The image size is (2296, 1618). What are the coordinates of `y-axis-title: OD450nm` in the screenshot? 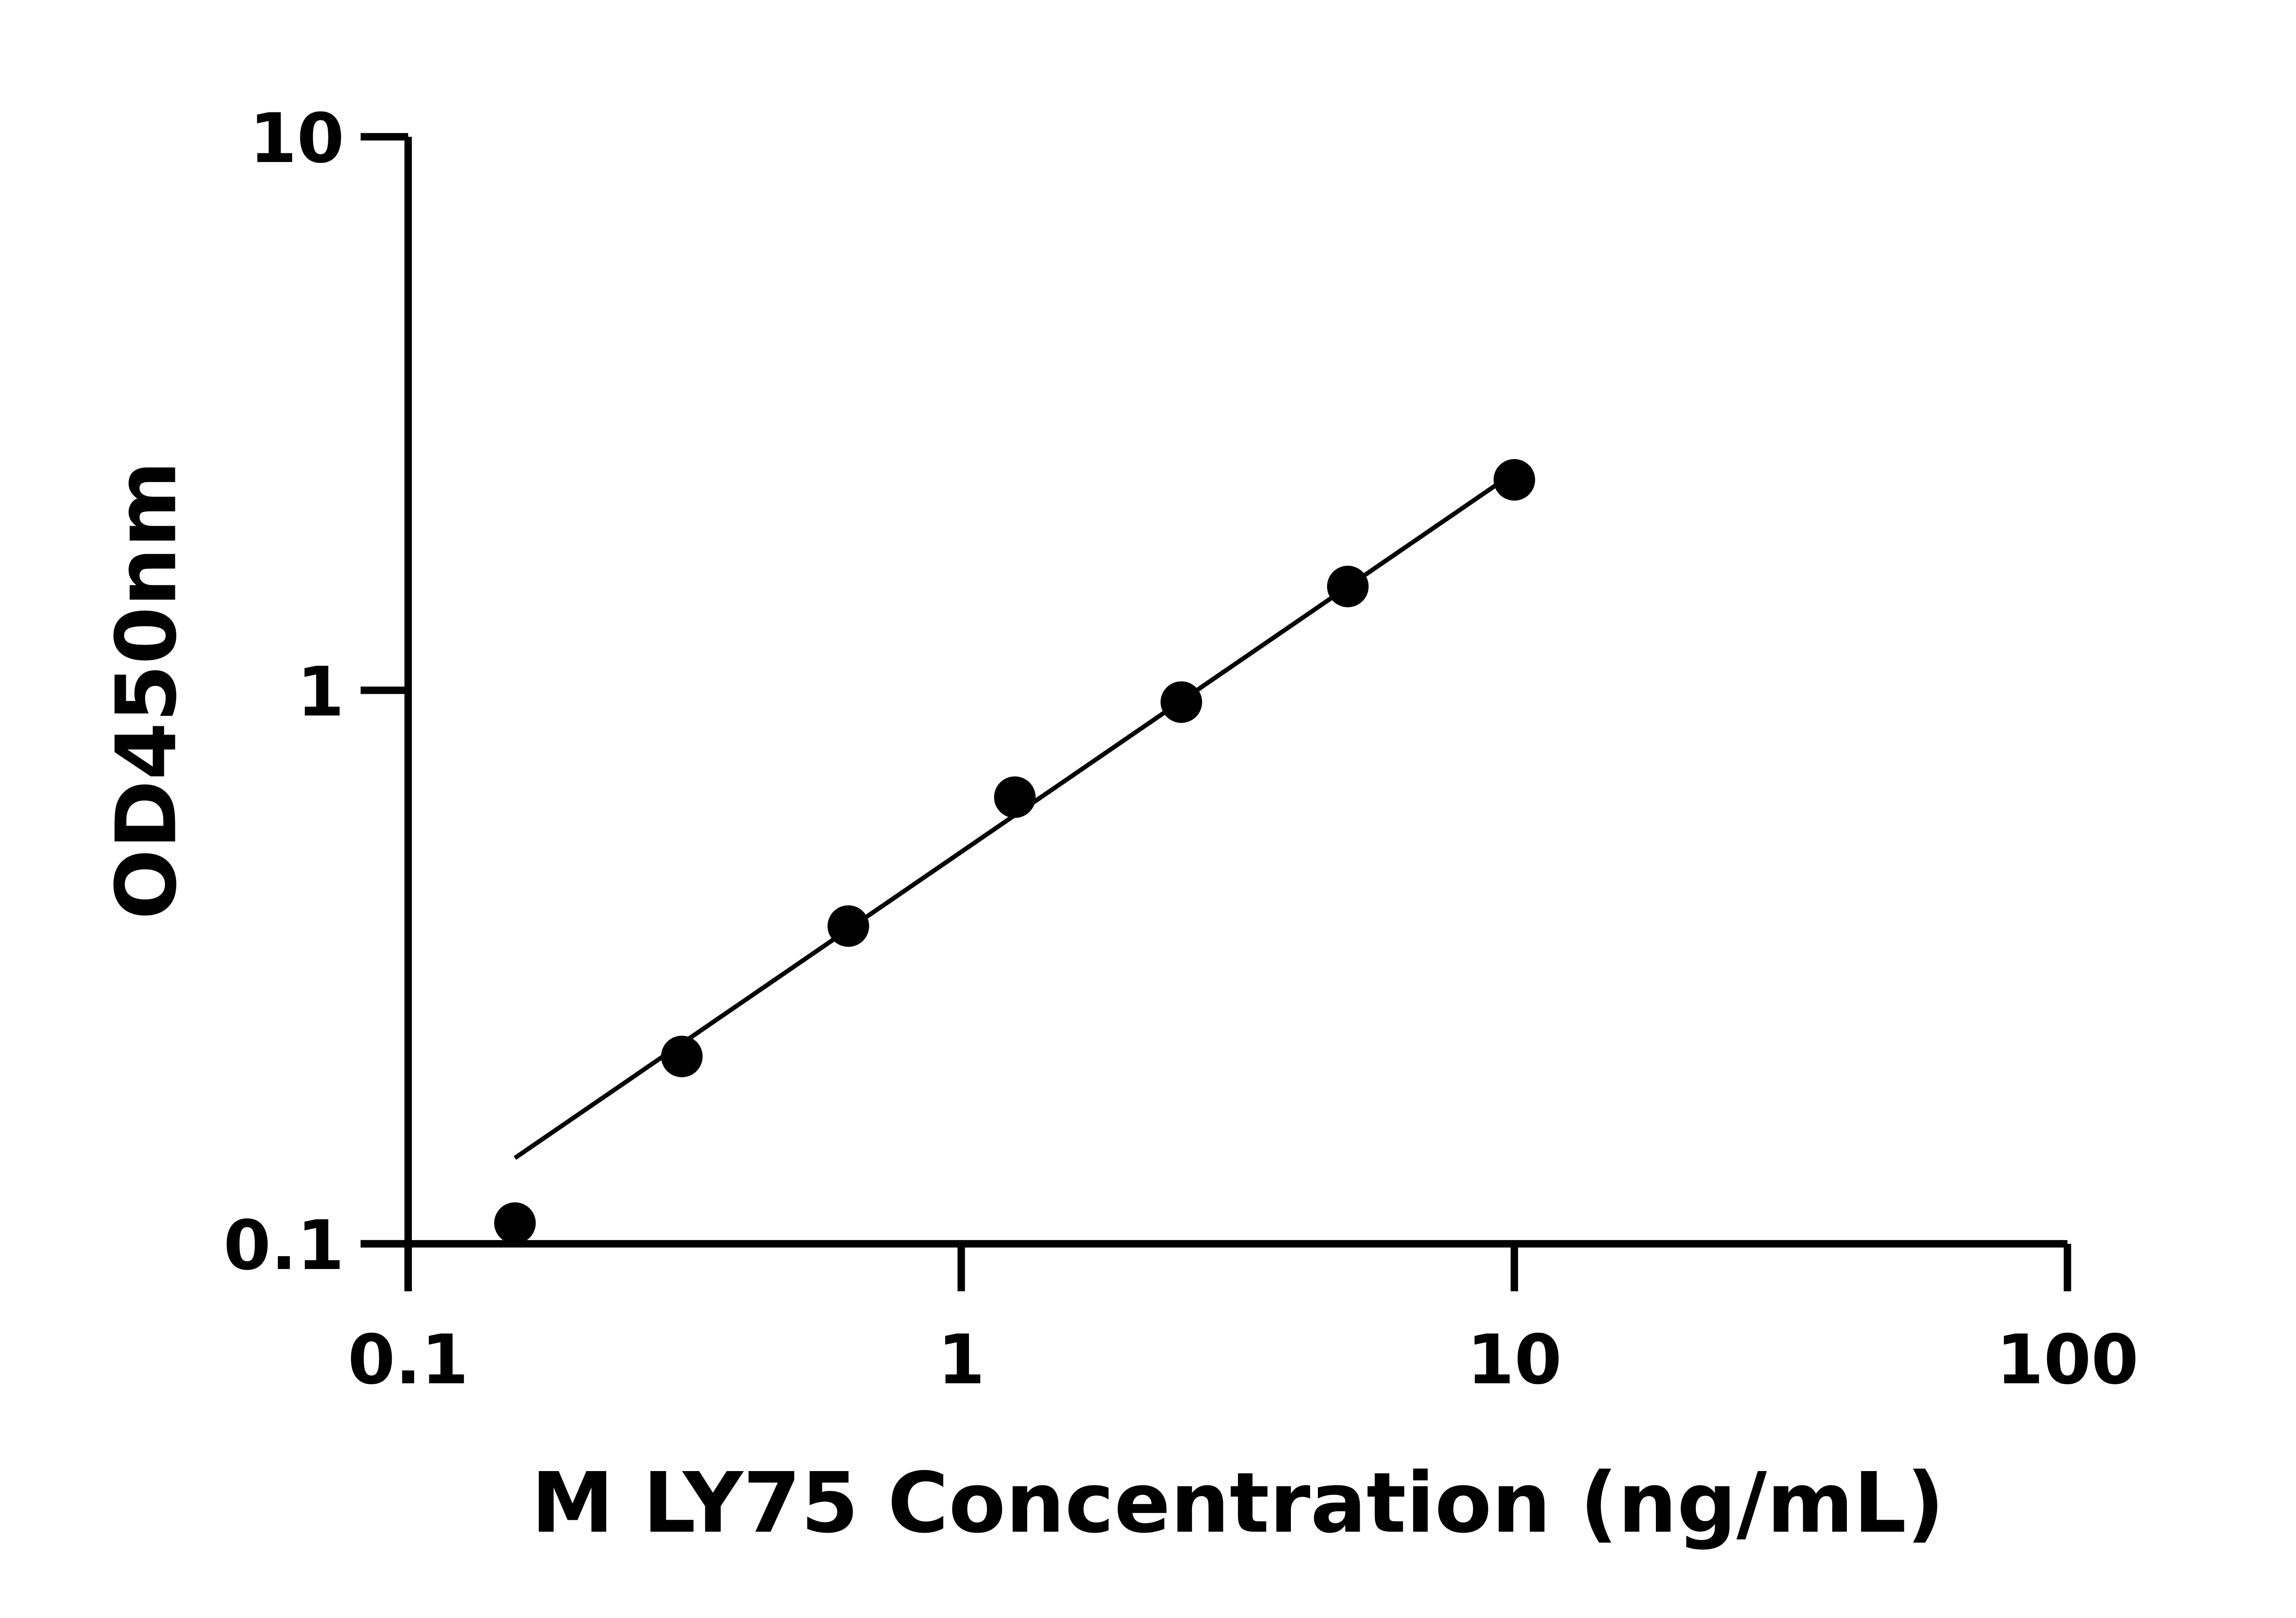 It's located at (146, 690).